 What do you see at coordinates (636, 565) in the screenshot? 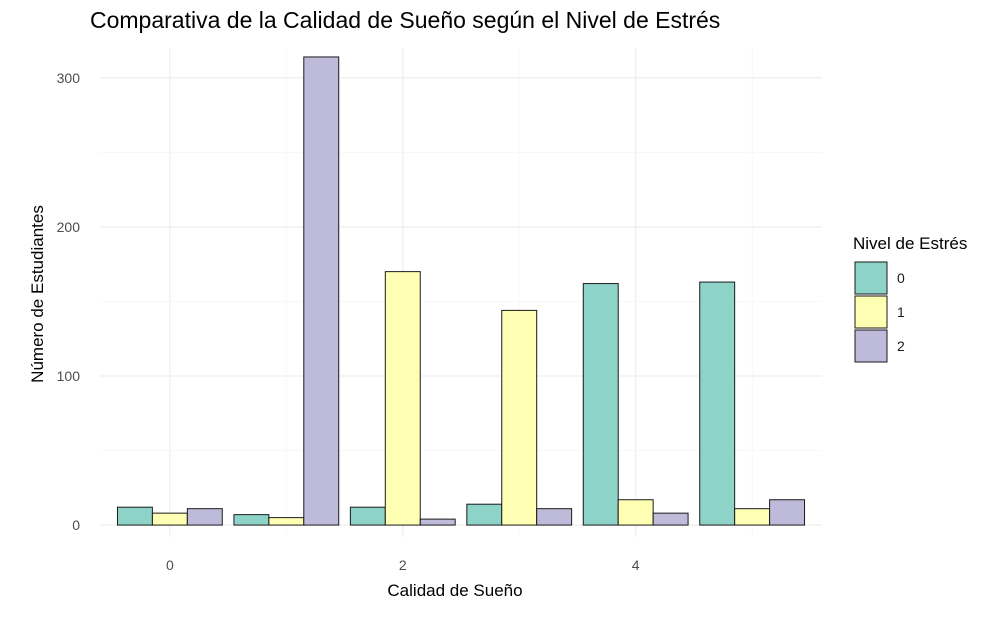
I see `x-tick-label: 4` at bounding box center [636, 565].